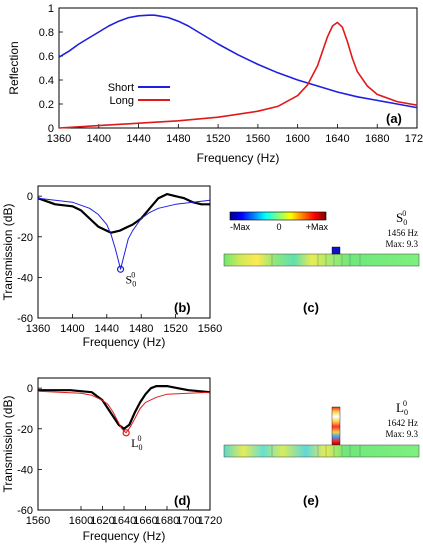 The width and height of the screenshot is (423, 550). Describe the element at coordinates (38, 521) in the screenshot. I see `x-tick-label-d: 1560` at that location.